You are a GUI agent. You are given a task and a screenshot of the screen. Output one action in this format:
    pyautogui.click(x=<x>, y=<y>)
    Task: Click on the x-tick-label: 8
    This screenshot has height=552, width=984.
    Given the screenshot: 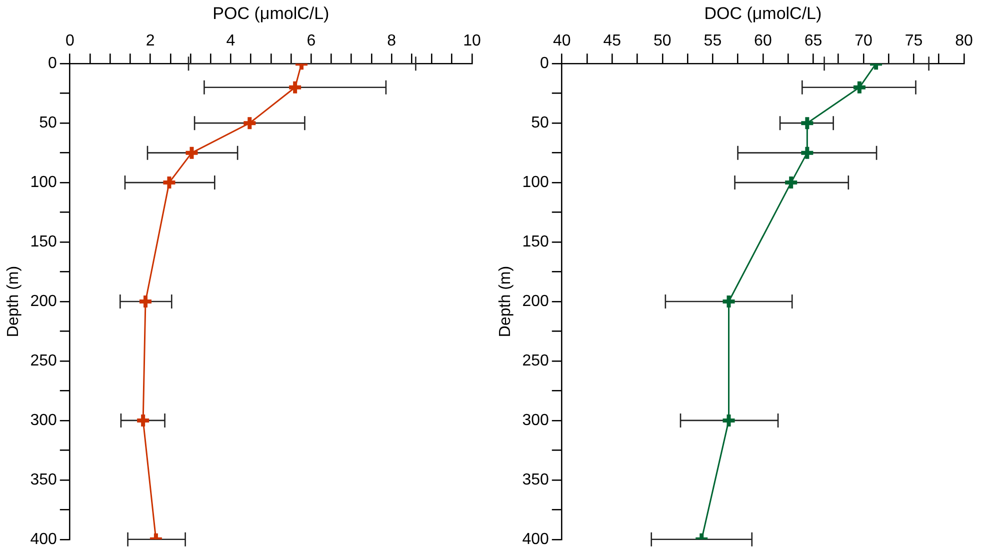 What is the action you would take?
    pyautogui.click(x=391, y=41)
    